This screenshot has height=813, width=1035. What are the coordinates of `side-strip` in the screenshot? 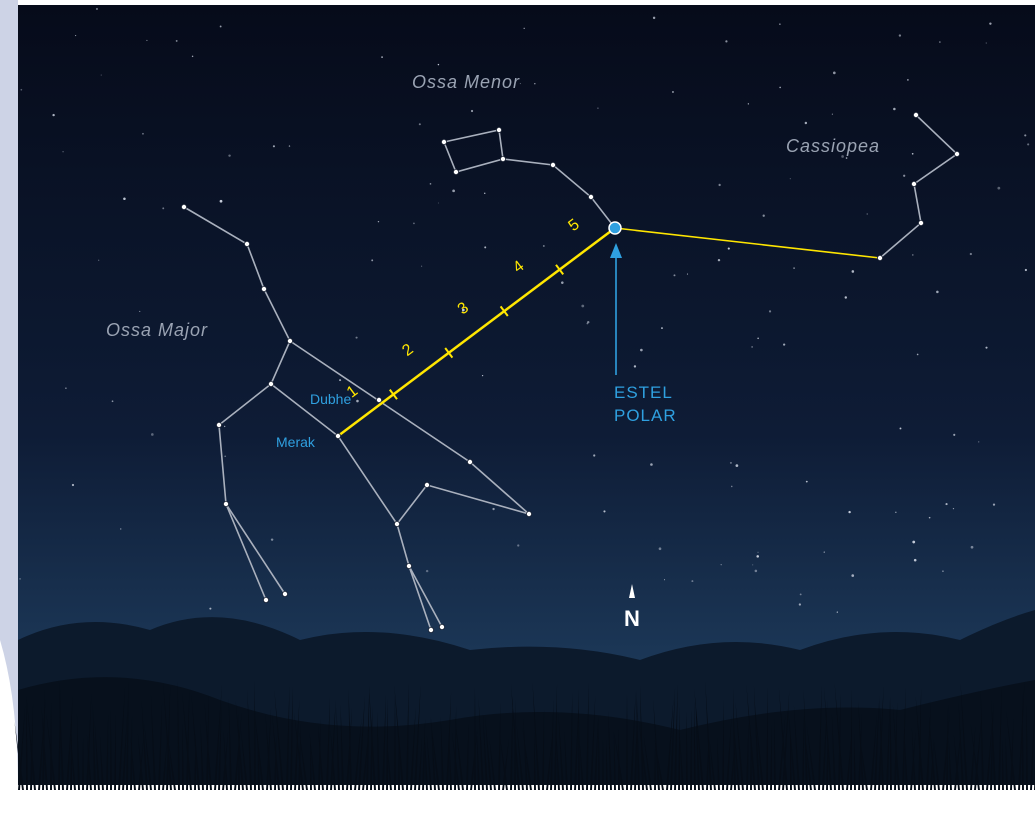 It's located at (9, 395).